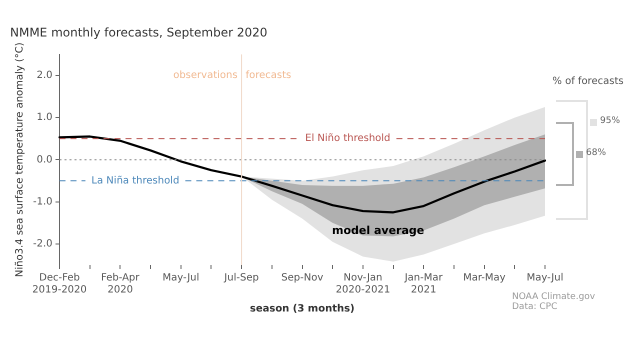  Describe the element at coordinates (595, 153) in the screenshot. I see `legend-label: 68%` at that location.